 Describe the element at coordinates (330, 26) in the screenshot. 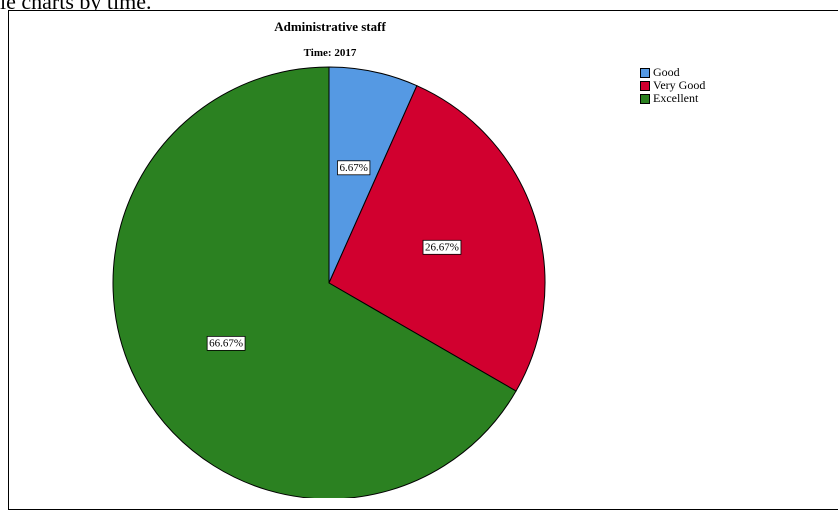

I see `chart-title: Administrative staff` at that location.